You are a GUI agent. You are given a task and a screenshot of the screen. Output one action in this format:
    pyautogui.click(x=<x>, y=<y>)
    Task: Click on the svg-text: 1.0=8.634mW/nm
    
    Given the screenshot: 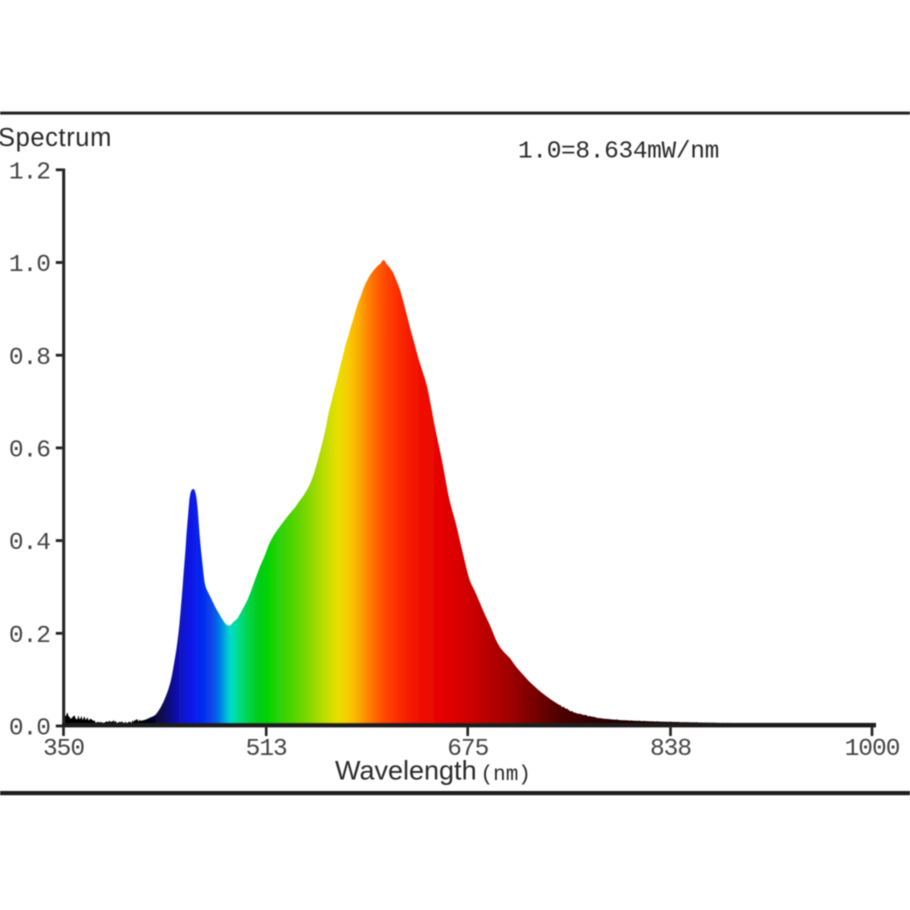 What is the action you would take?
    pyautogui.click(x=618, y=152)
    